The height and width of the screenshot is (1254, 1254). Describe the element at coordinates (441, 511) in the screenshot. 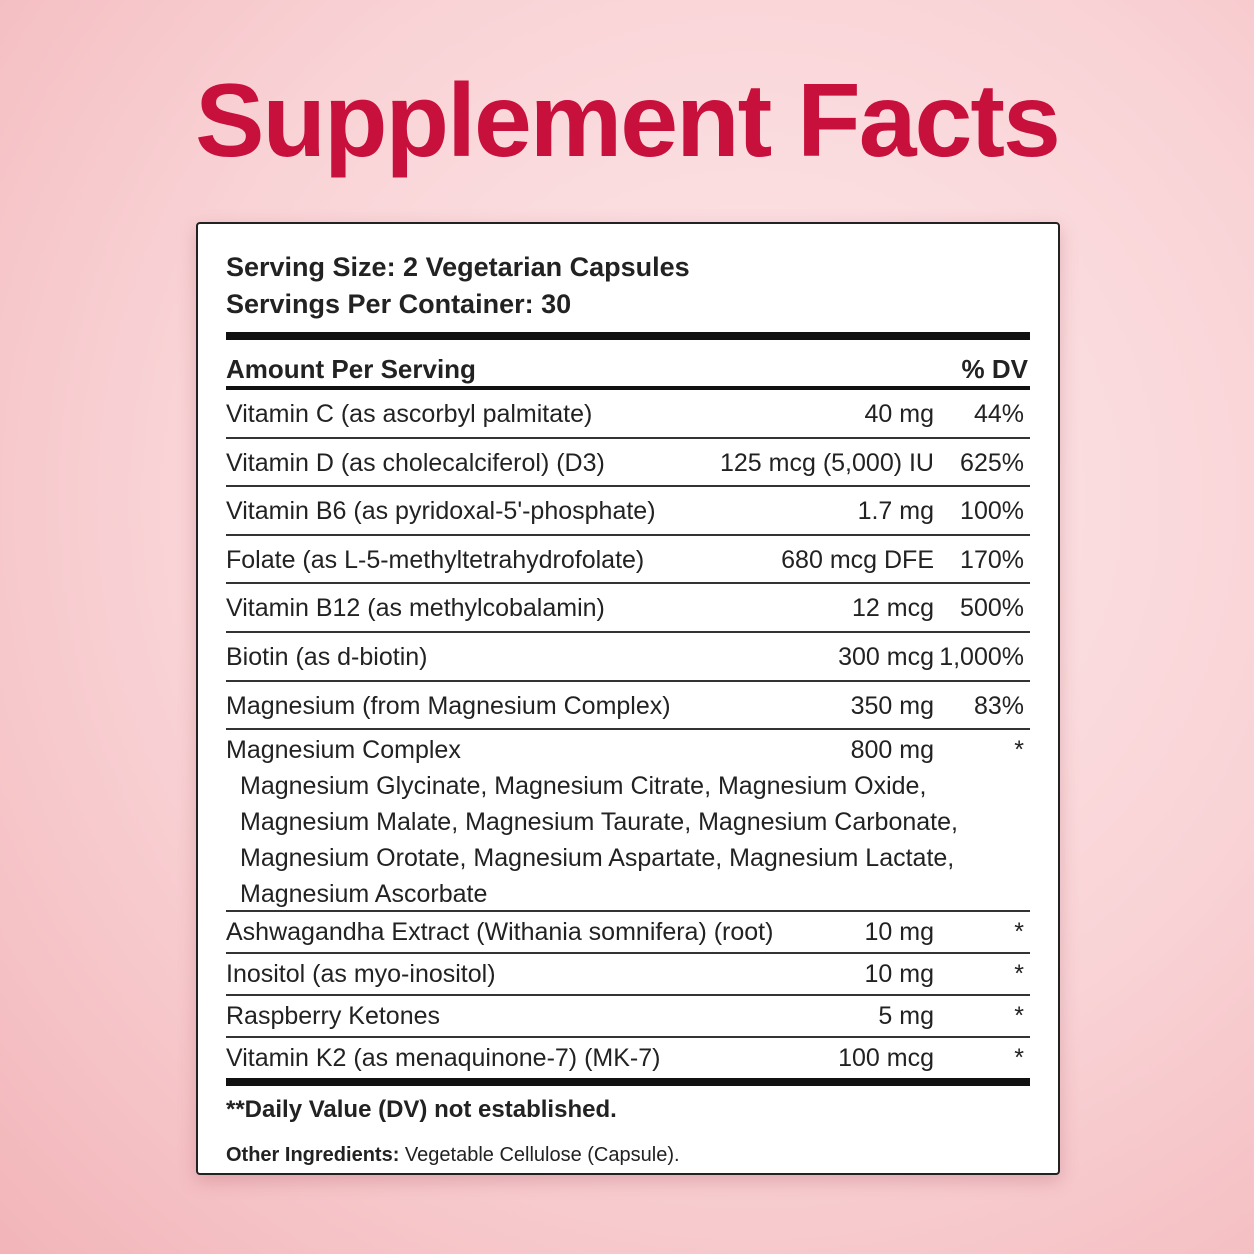

I see `ingredient-name: Vitamin B6 (as pyridoxal-5'-phosphate)` at that location.